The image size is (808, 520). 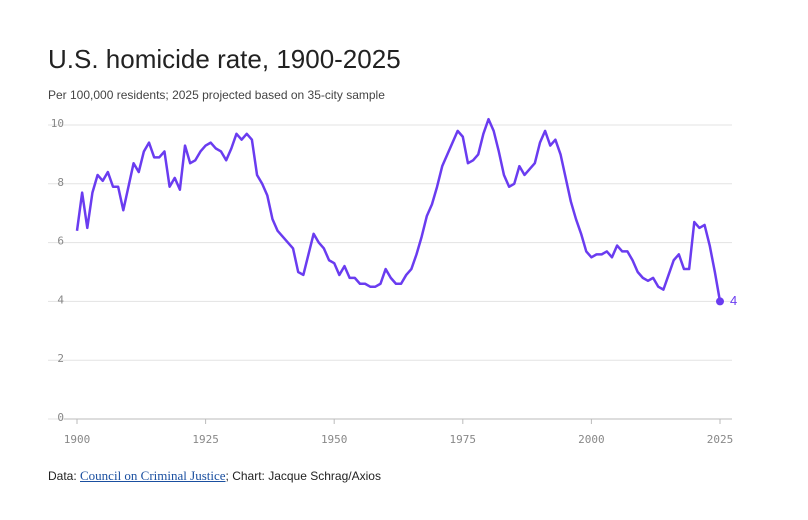 I want to click on x-tick-label: 1975, so click(x=463, y=439).